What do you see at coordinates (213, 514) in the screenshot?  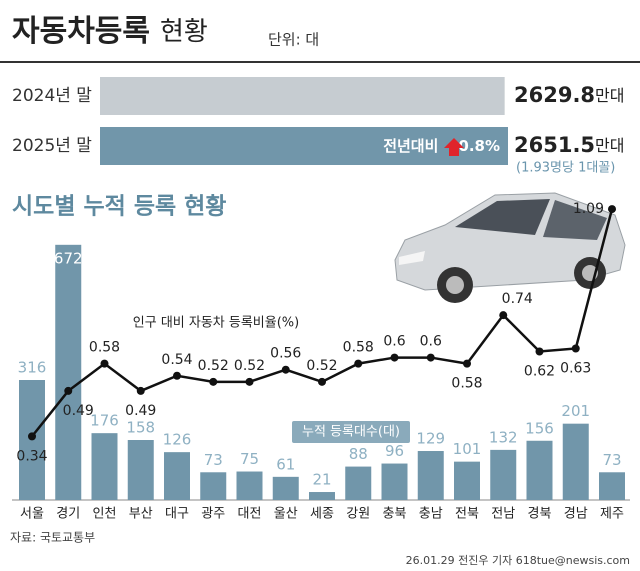 I see `x-tick-label: 광주` at bounding box center [213, 514].